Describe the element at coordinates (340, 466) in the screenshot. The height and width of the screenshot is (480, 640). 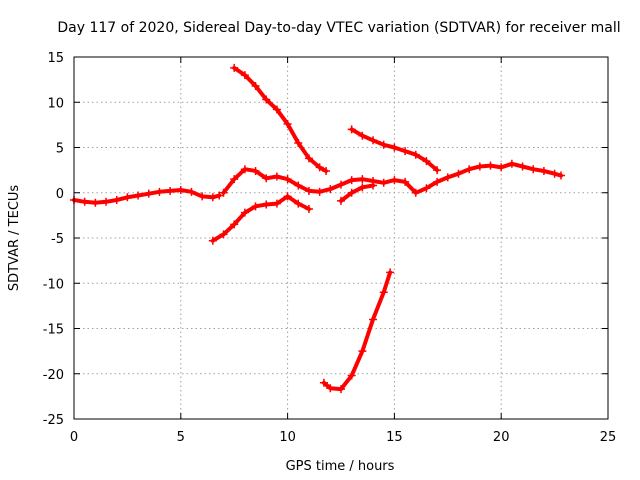
I see `x-axis-label: GPS time / hours` at that location.